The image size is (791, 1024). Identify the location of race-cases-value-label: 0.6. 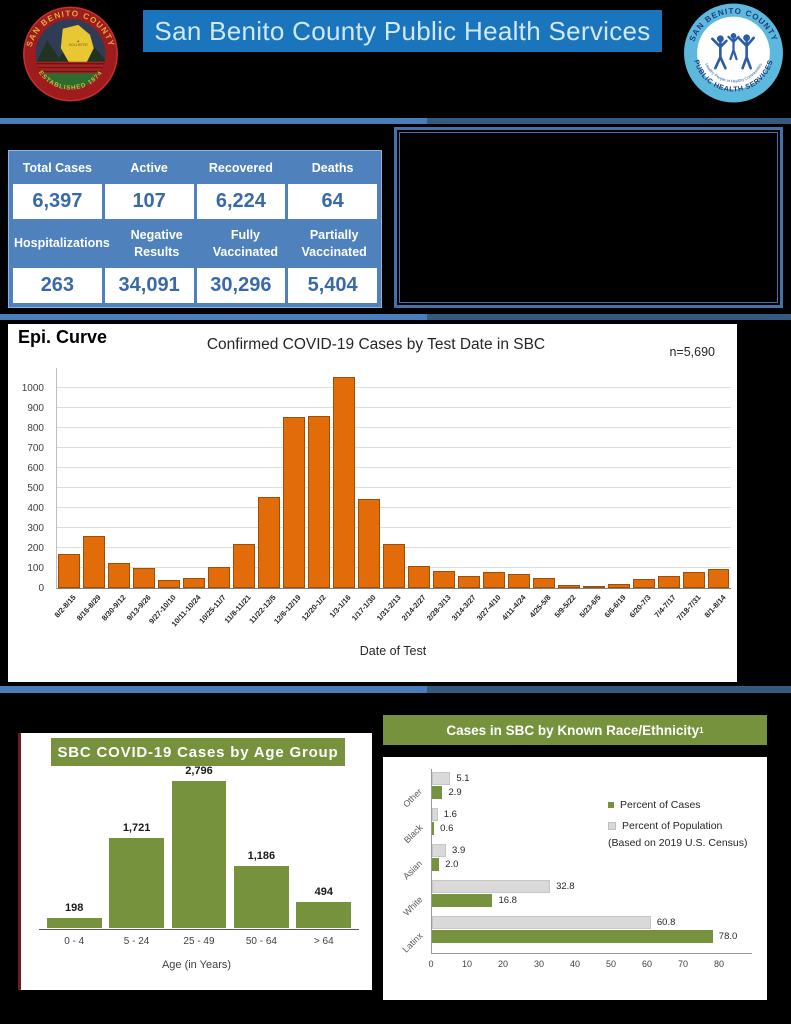
(447, 828).